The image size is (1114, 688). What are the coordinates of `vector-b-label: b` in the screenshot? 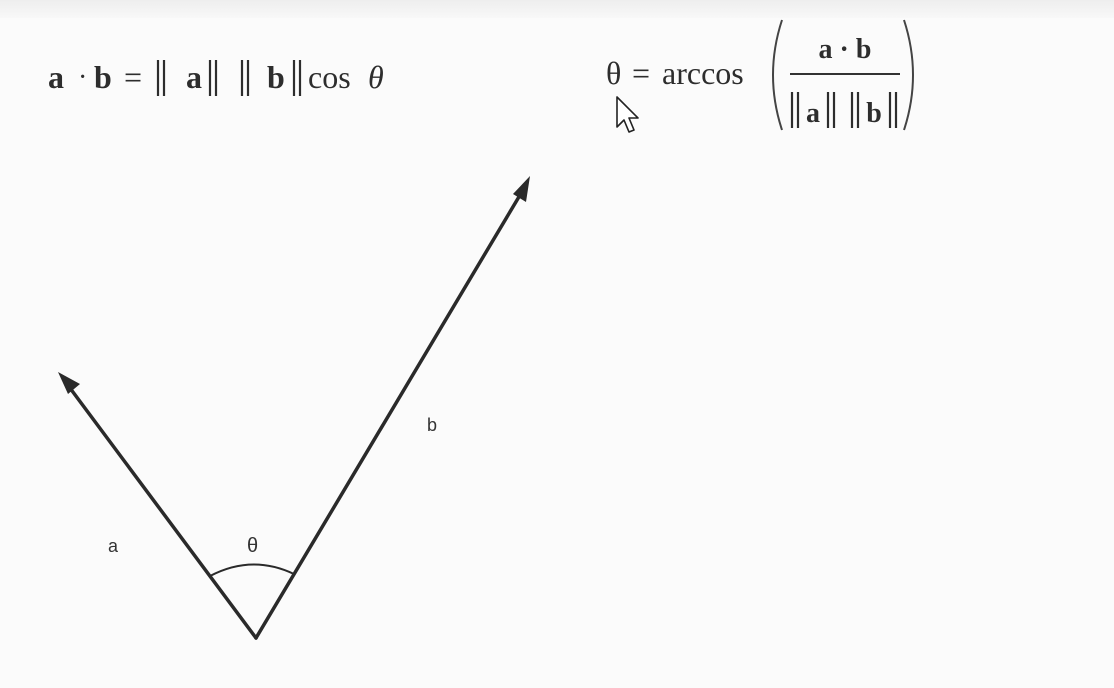 It's located at (432, 425).